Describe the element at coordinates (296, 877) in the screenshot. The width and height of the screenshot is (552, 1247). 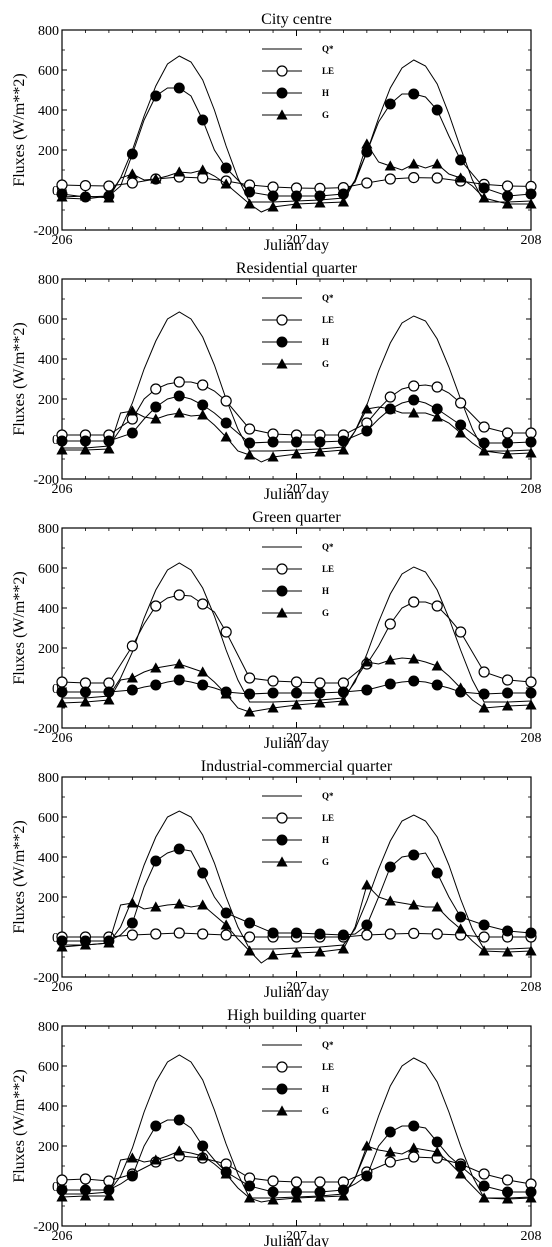
I see `plot-frame` at that location.